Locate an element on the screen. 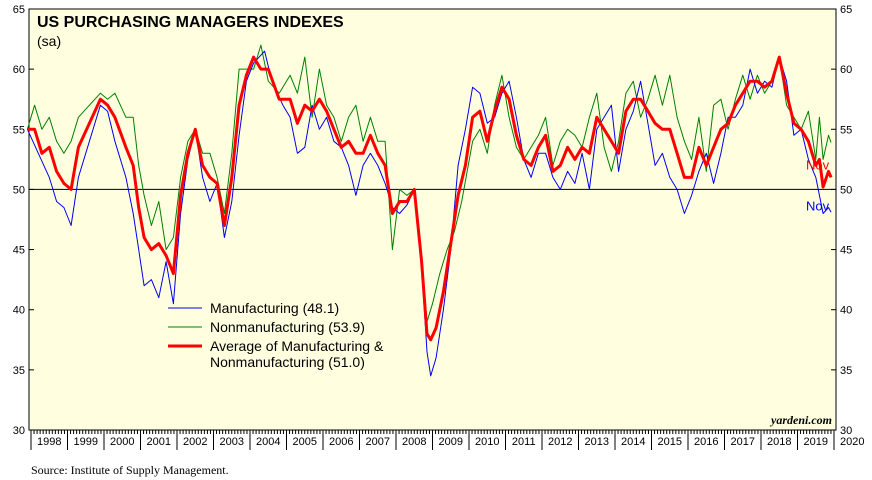 Image resolution: width=872 pixels, height=480 pixels. y-tick-label-left: 50 is located at coordinates (19, 190).